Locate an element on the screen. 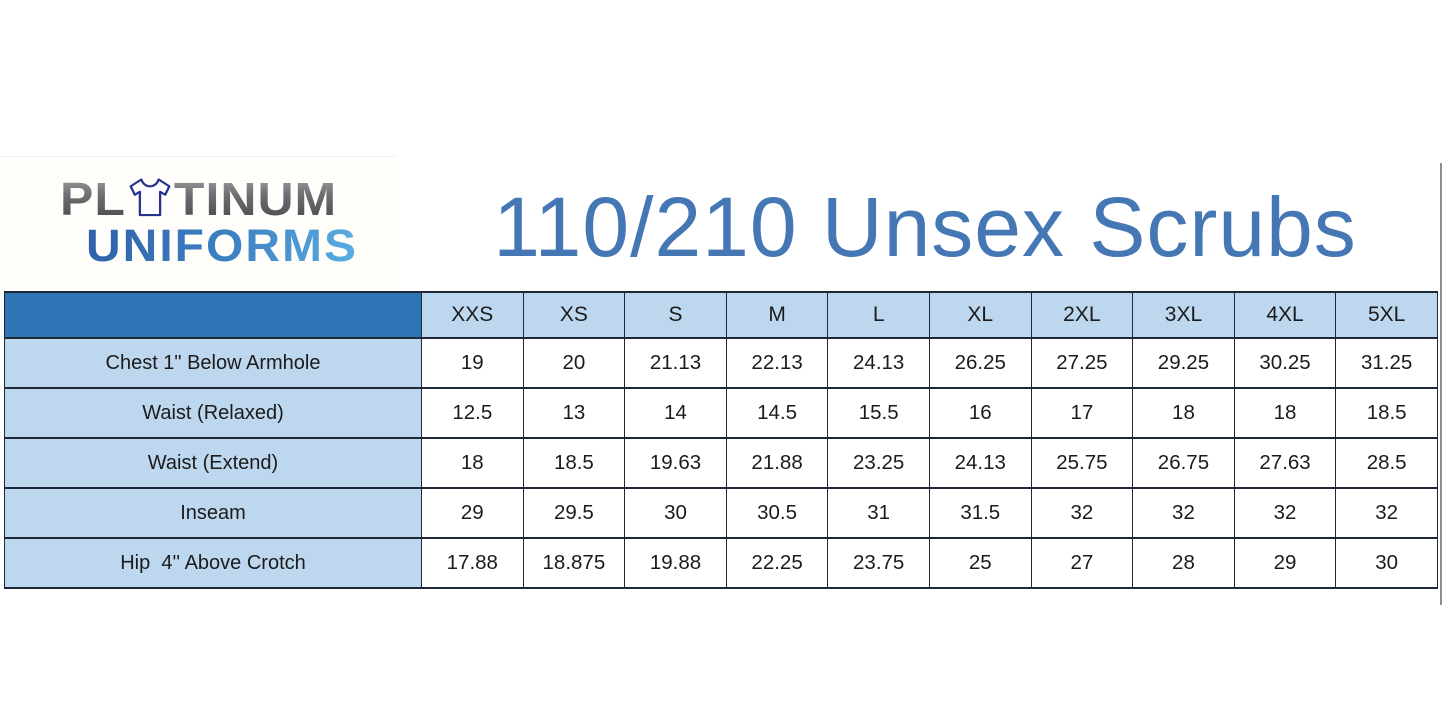 The image size is (1445, 723). measurement-value-cell: 19 is located at coordinates (472, 363).